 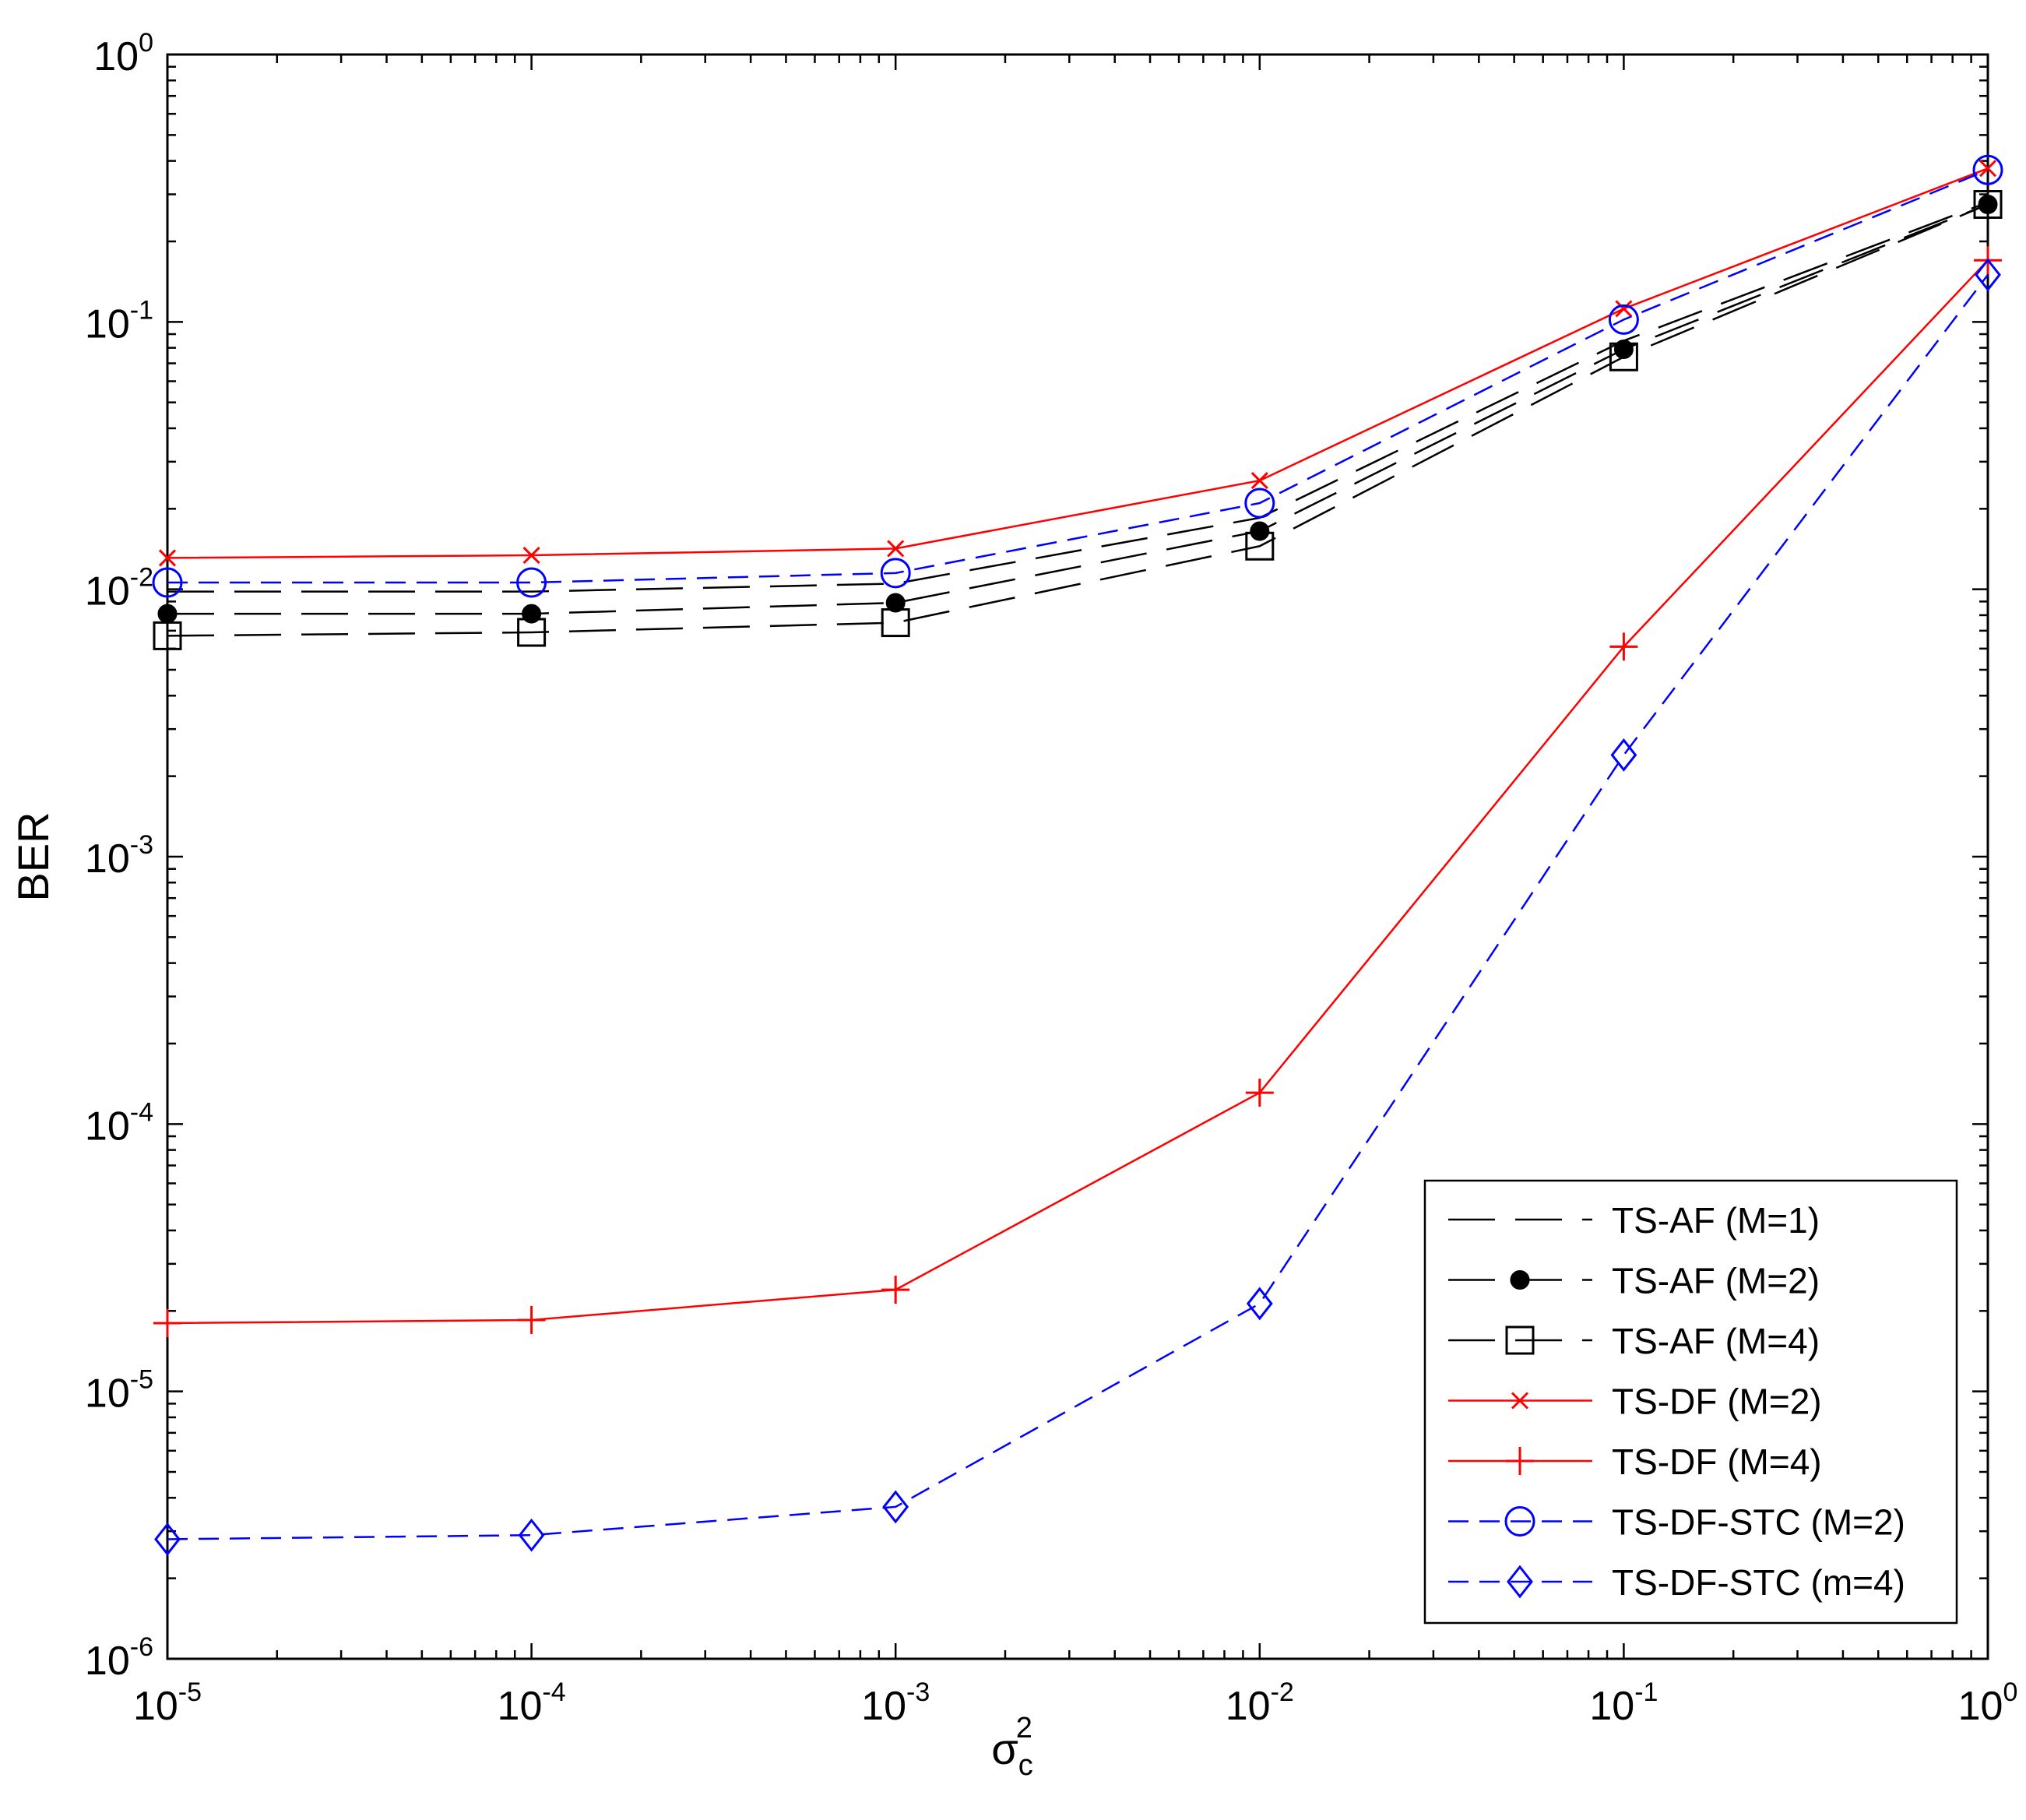 I want to click on legend-item: TS-AF (M=1), so click(x=1634, y=1221).